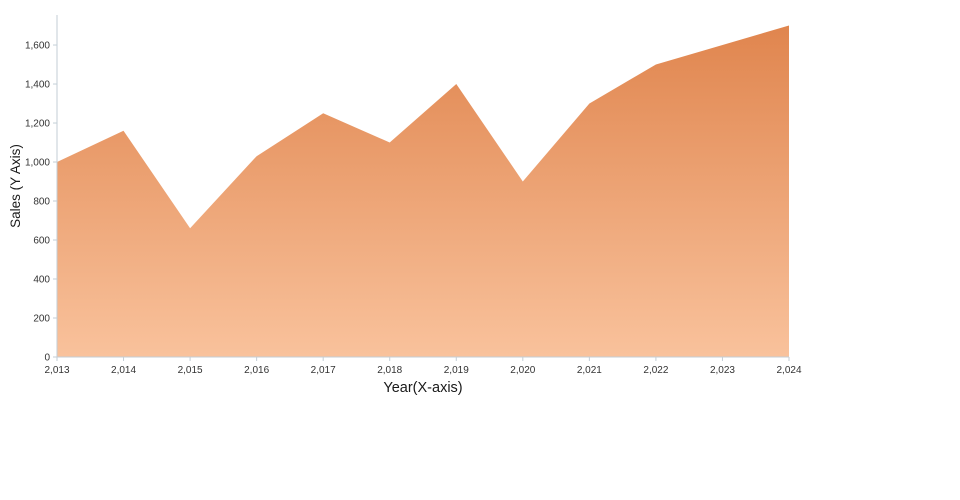  What do you see at coordinates (256, 370) in the screenshot?
I see `x-tick-label: 2,016` at bounding box center [256, 370].